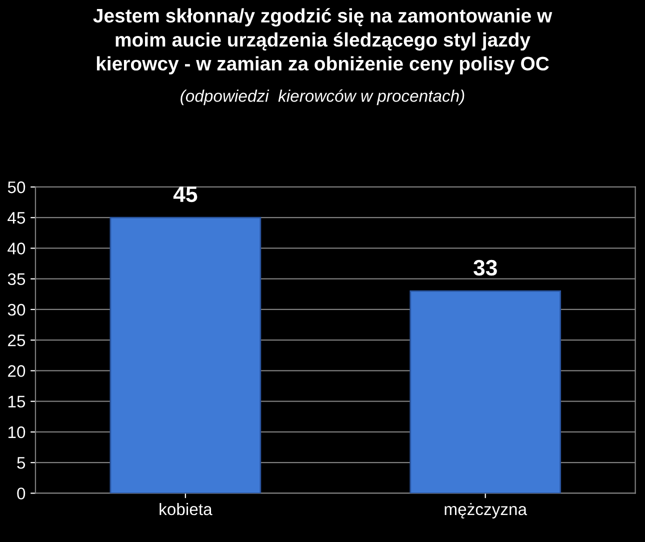 This screenshot has height=542, width=645. Describe the element at coordinates (17, 340) in the screenshot. I see `y-tick-label: 25` at that location.